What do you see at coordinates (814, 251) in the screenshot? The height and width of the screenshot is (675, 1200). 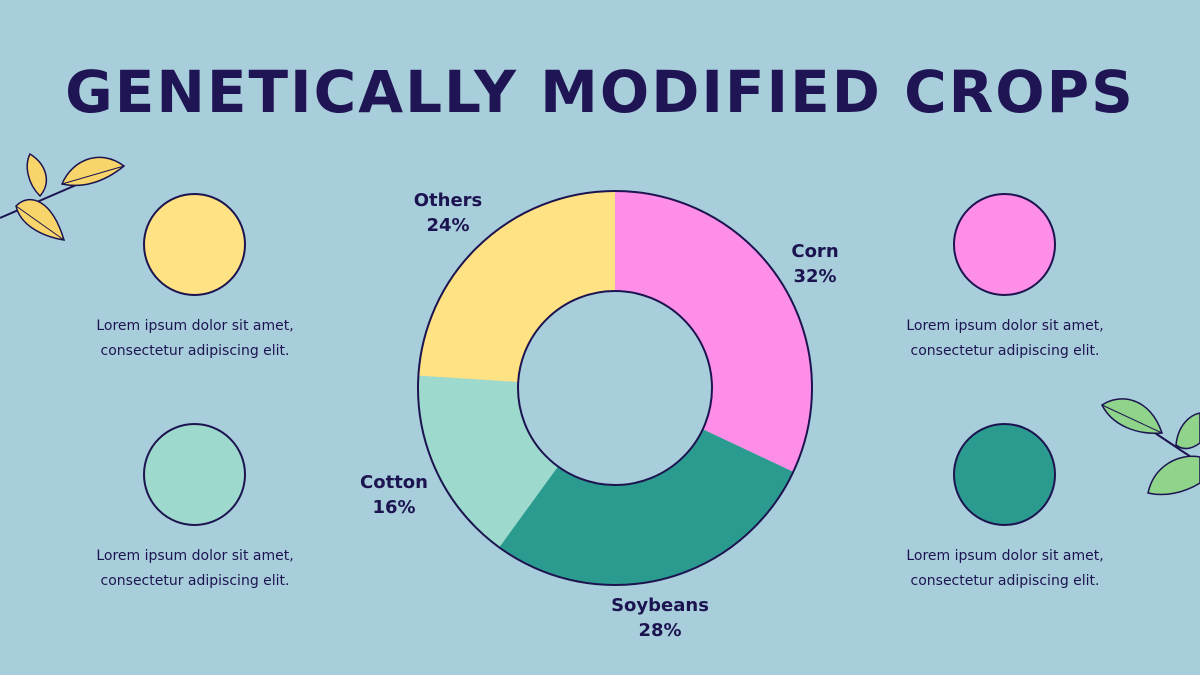 I see `slice-label-corn: Corn` at bounding box center [814, 251].